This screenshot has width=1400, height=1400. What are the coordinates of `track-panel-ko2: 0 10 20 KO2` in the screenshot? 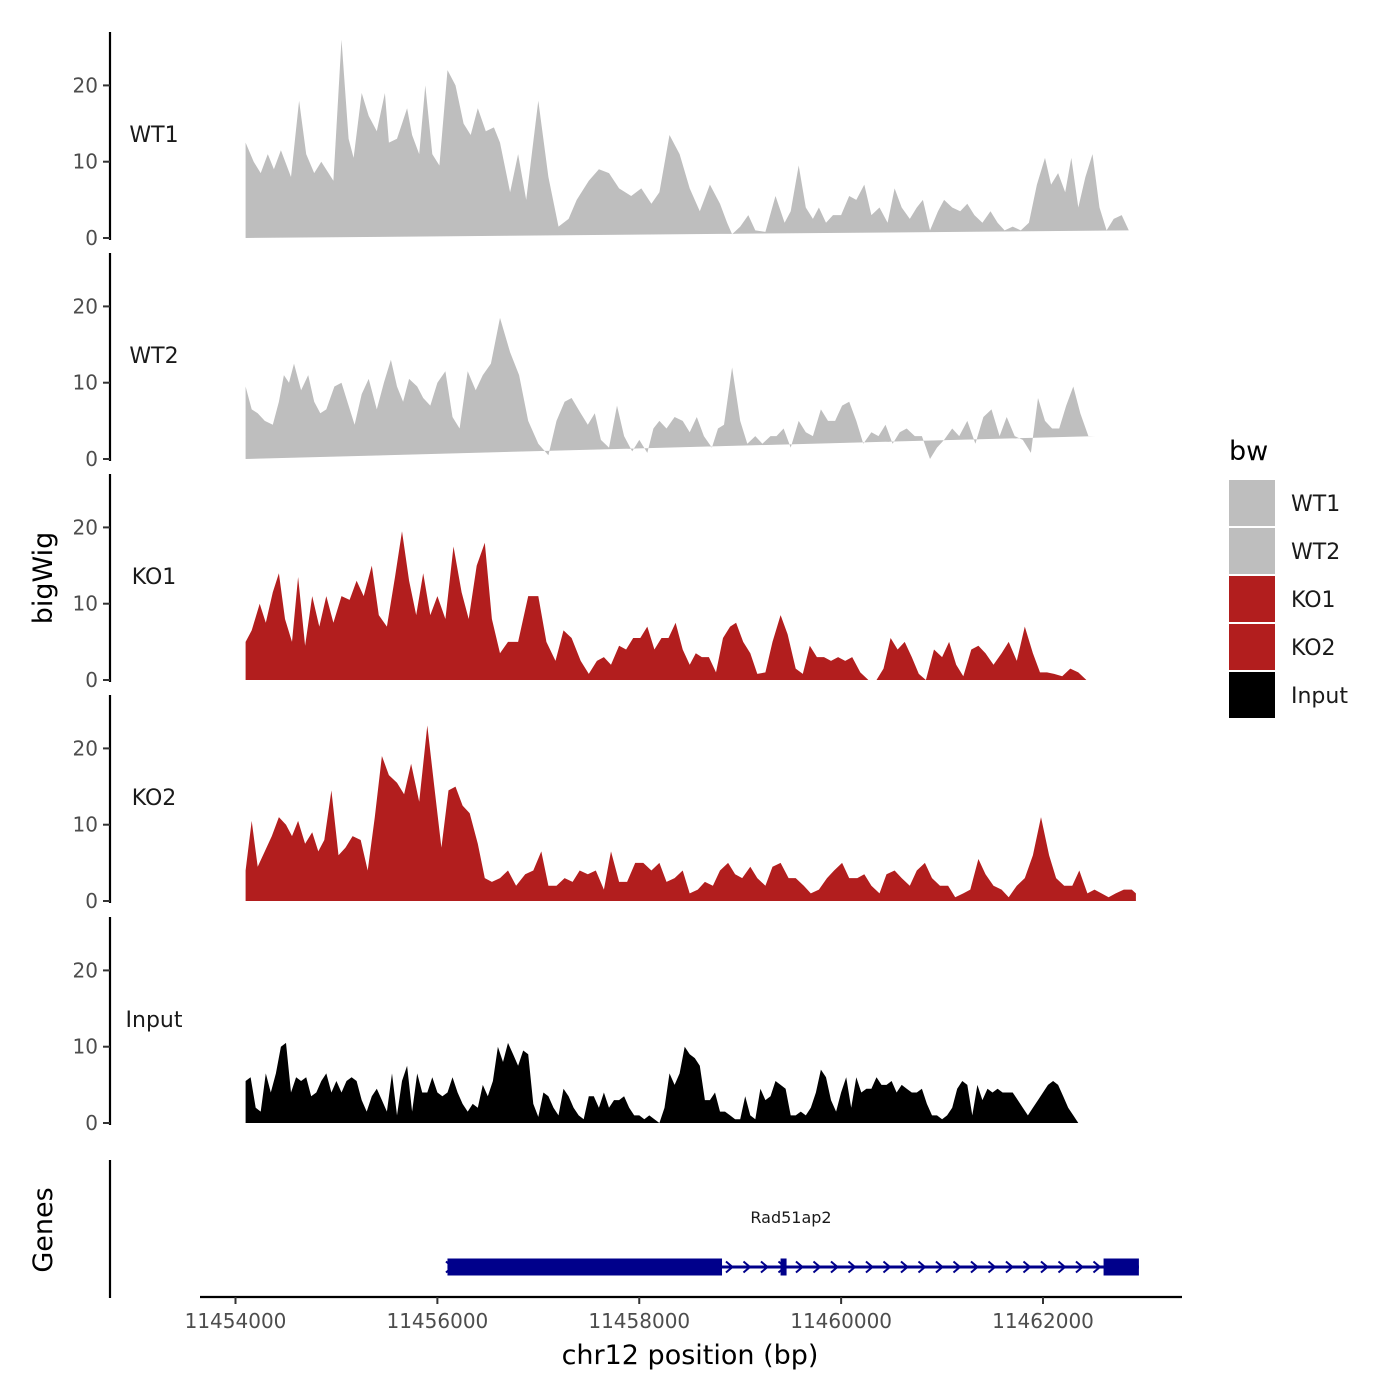 It's located at (604, 804).